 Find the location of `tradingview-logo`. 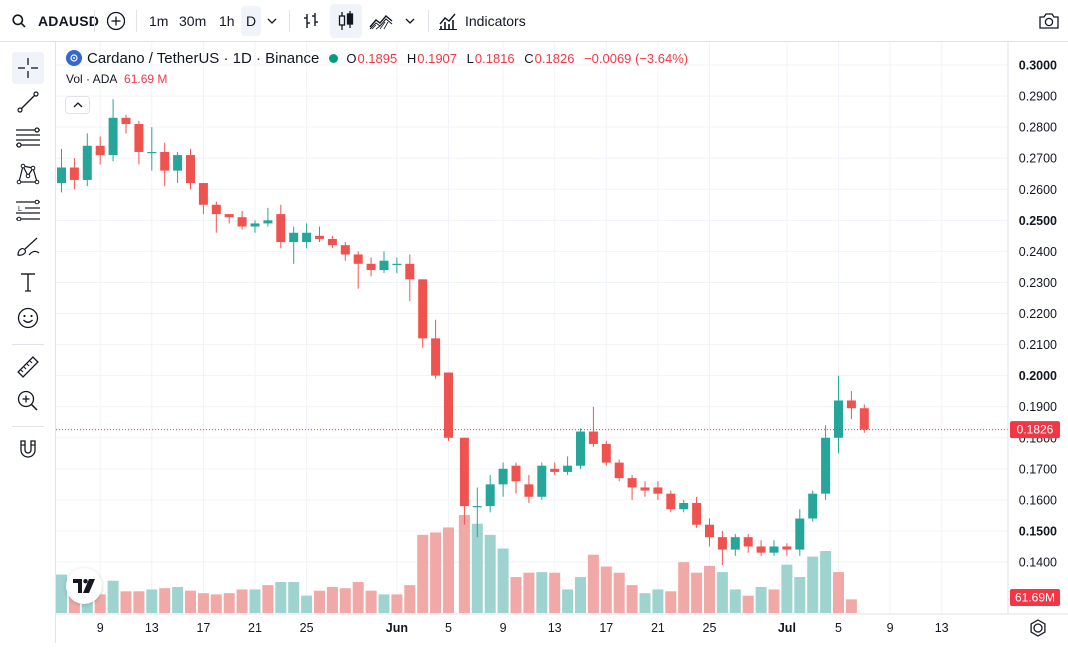

tradingview-logo is located at coordinates (84, 586).